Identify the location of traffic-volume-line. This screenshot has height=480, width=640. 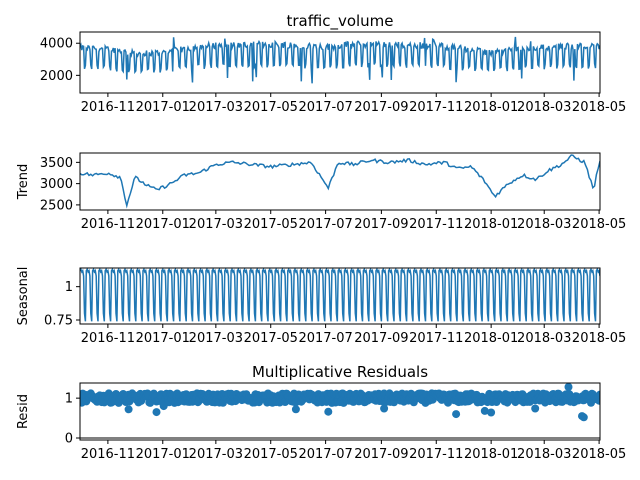
(340, 60).